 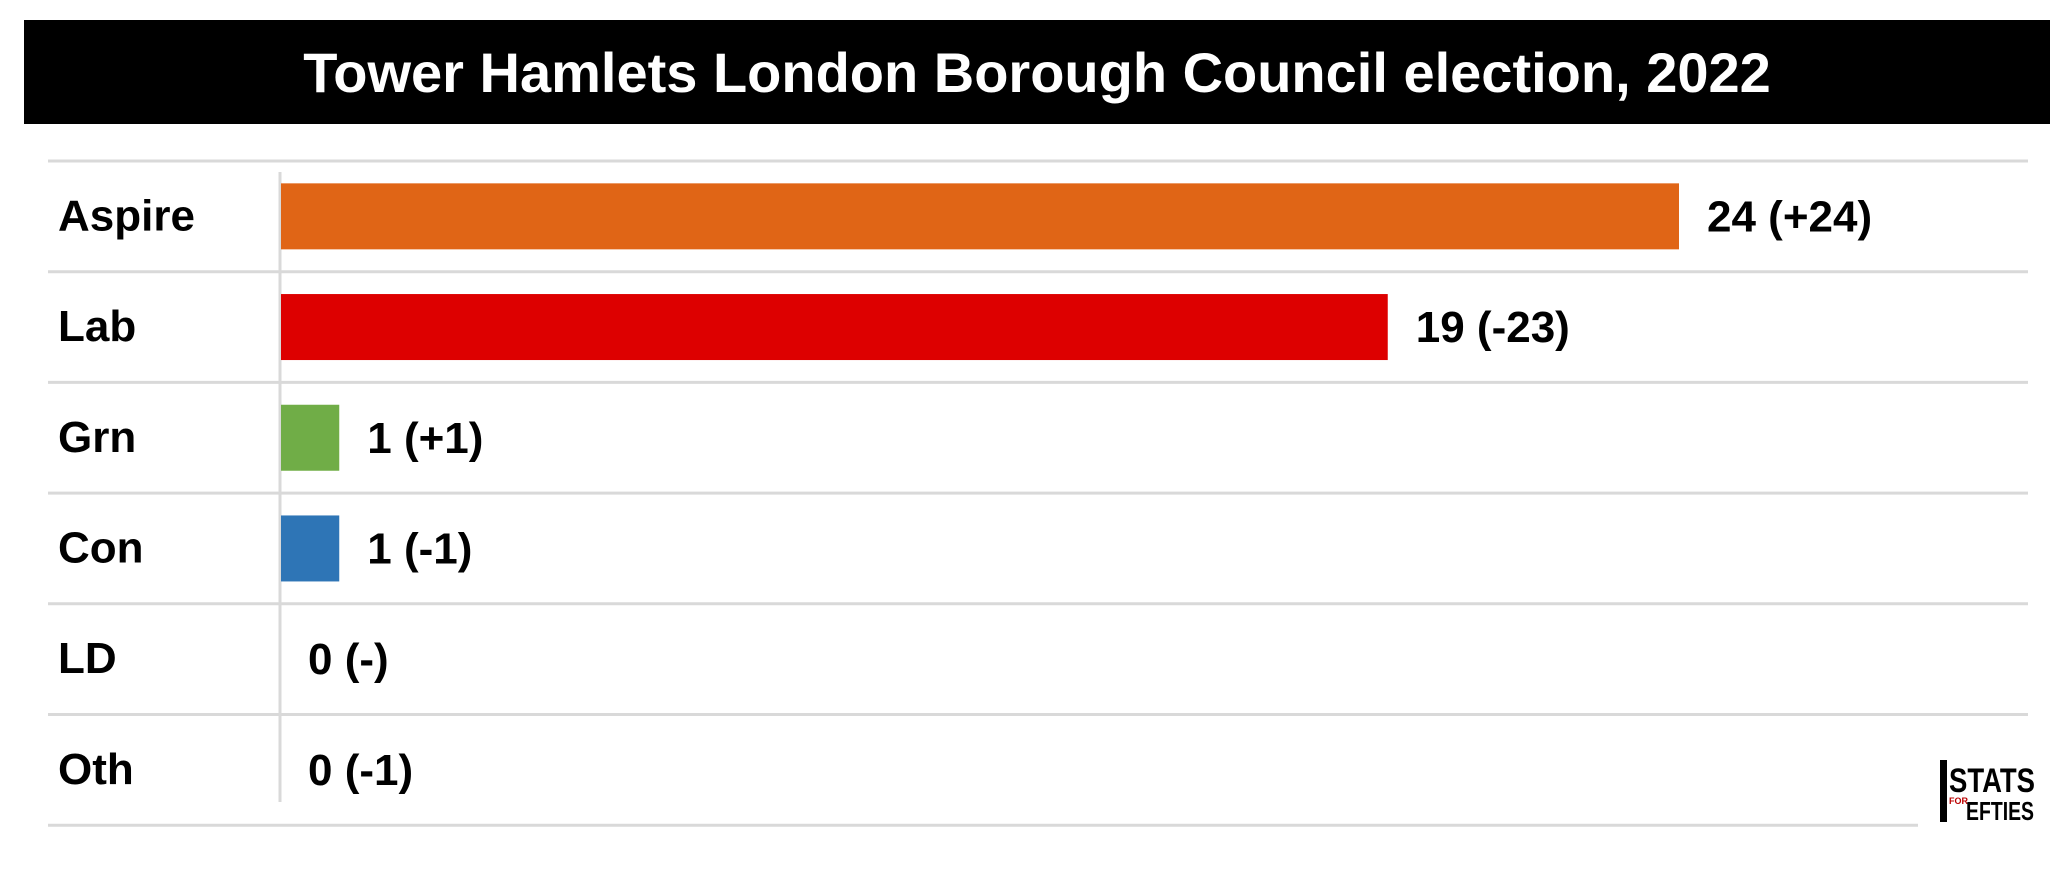 What do you see at coordinates (419, 548) in the screenshot?
I see `data-label-con: 1 (-1)` at bounding box center [419, 548].